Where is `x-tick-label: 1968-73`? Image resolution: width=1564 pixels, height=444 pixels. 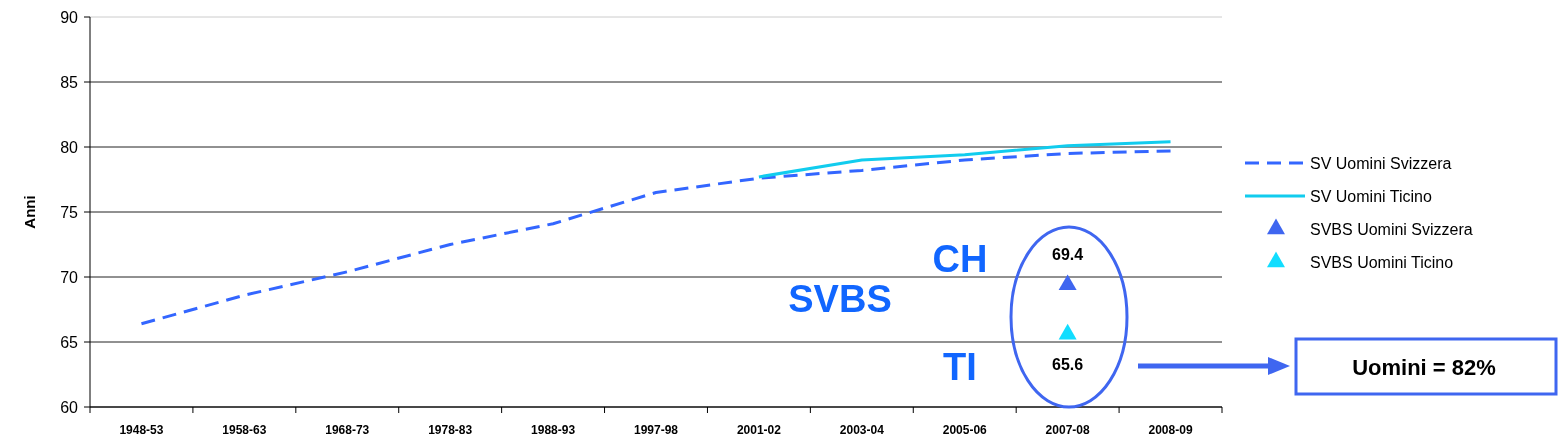
x-tick-label: 1968-73 is located at coordinates (347, 430).